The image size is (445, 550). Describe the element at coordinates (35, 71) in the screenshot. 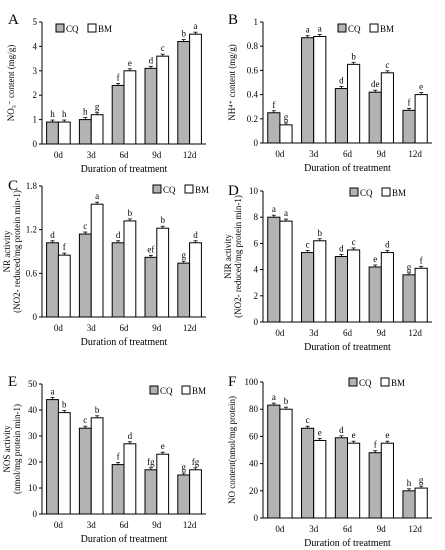

I see `y-tick-label: 3` at that location.